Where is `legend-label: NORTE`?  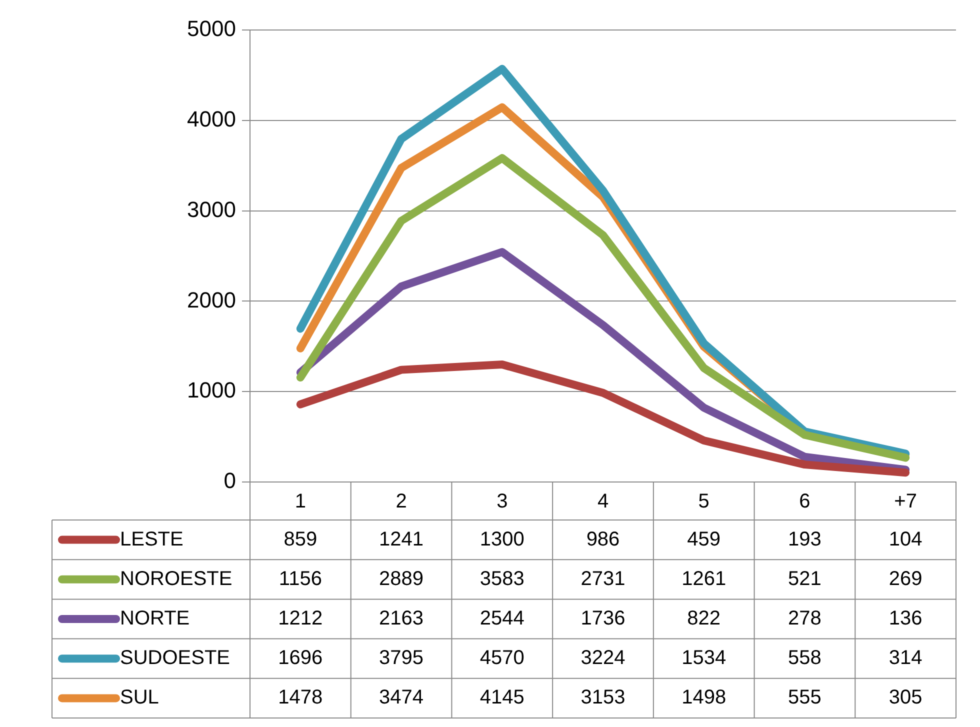 legend-label: NORTE is located at coordinates (155, 619).